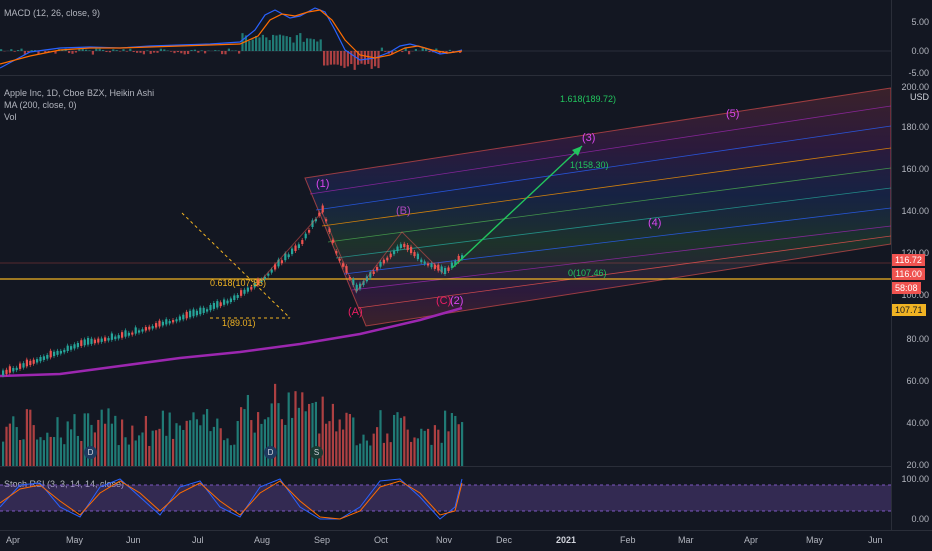  What do you see at coordinates (915, 127) in the screenshot?
I see `price-tick: 180.00` at bounding box center [915, 127].